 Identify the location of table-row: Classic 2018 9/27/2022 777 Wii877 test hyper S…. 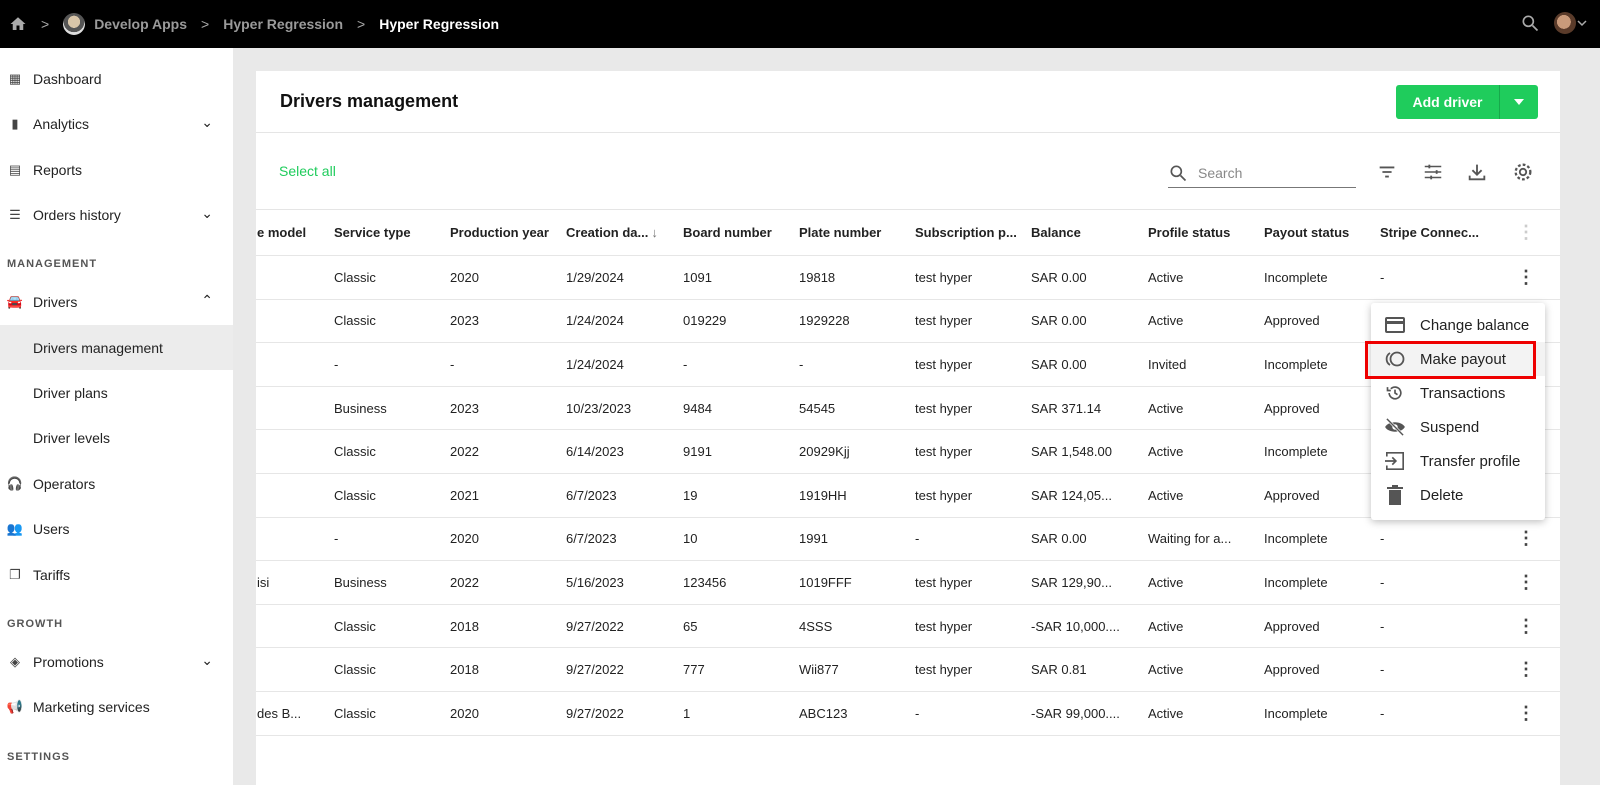
(908, 670).